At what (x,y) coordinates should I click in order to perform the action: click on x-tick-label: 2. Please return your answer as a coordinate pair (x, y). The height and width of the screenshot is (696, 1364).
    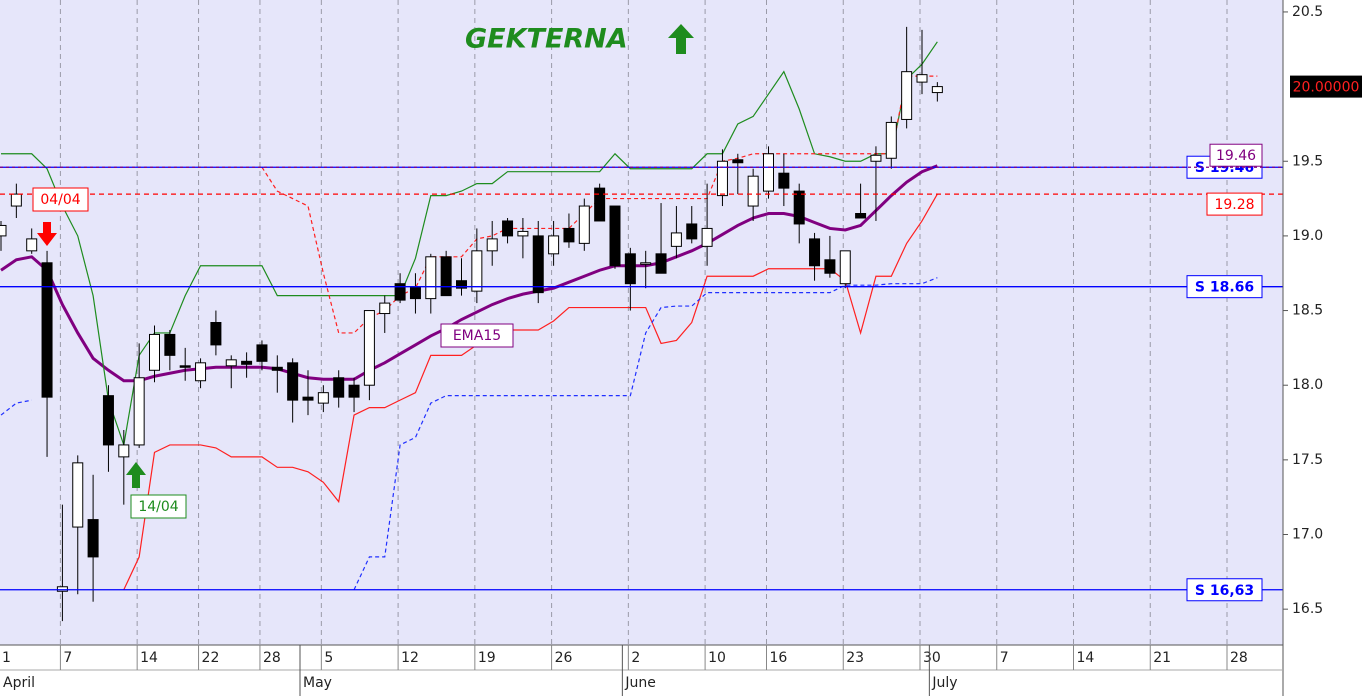
    Looking at the image, I should click on (635, 658).